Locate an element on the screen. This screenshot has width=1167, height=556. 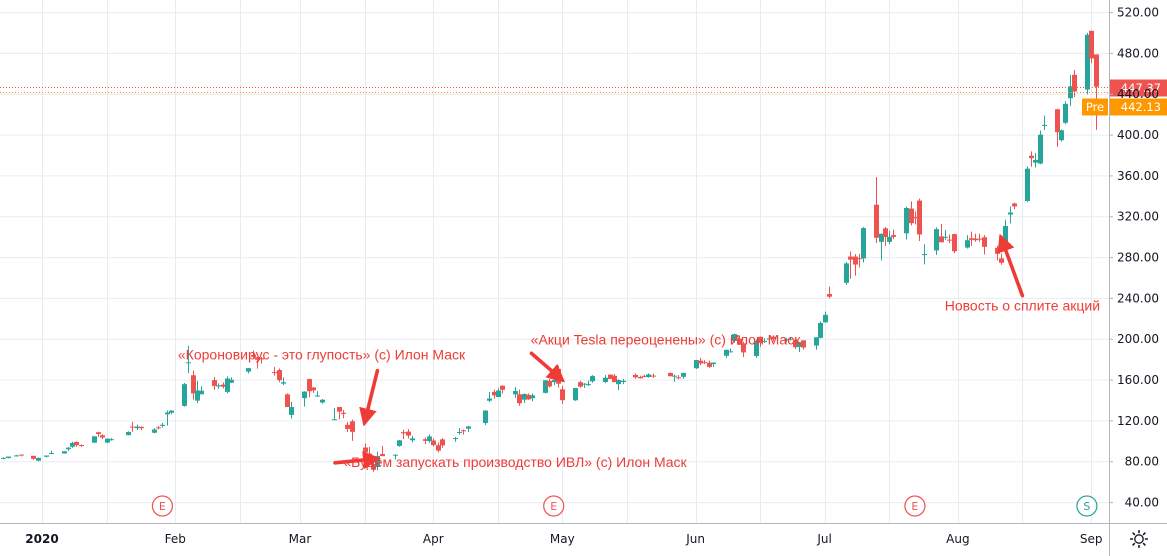
y-tick-label: 280.00 is located at coordinates (1138, 258).